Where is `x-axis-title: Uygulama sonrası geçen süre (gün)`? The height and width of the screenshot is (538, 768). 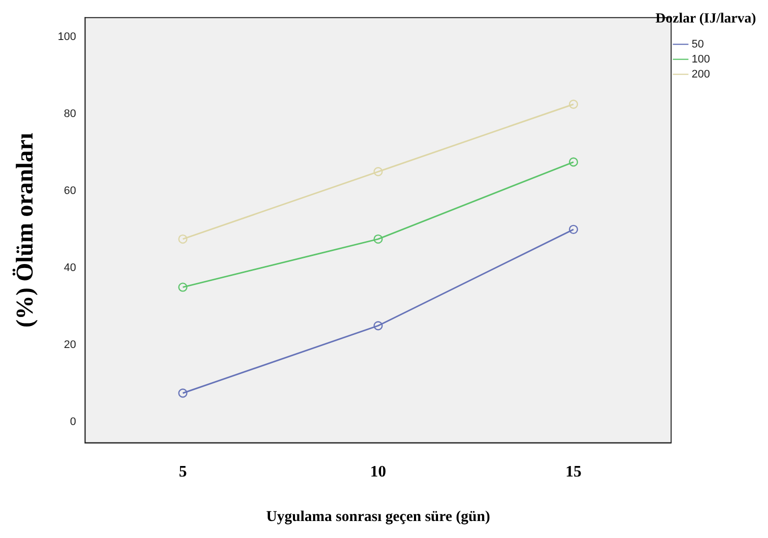 x-axis-title: Uygulama sonrası geçen süre (gün) is located at coordinates (378, 516).